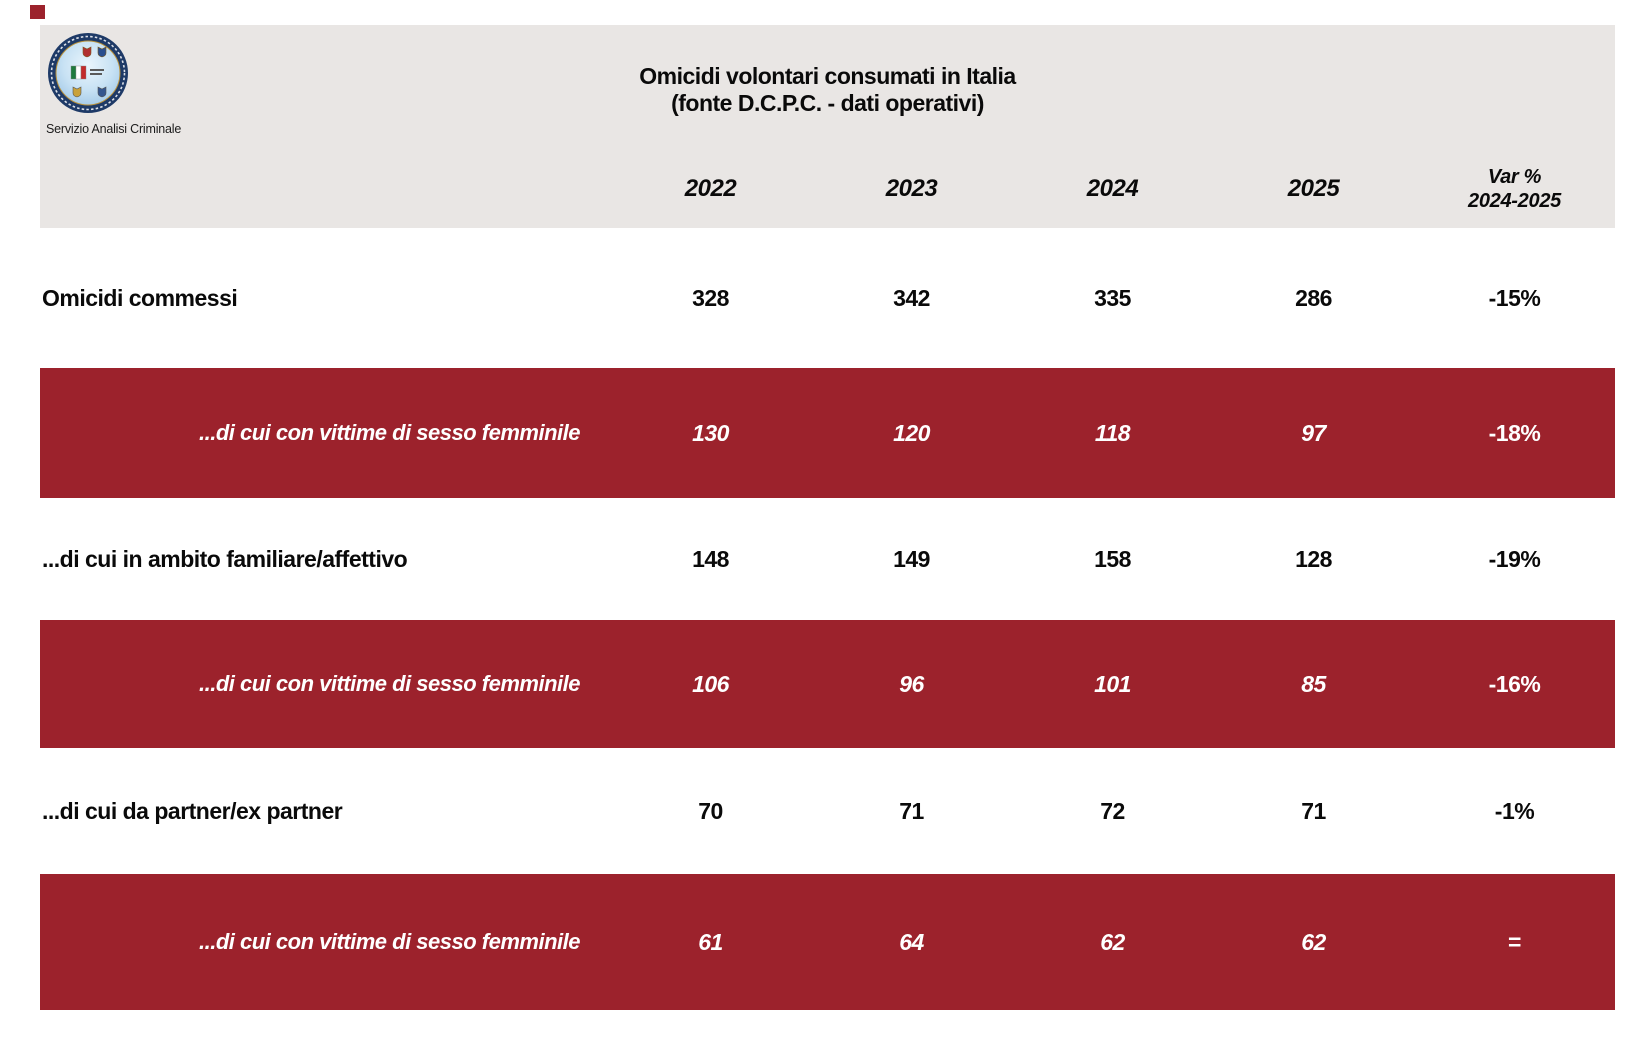 The width and height of the screenshot is (1642, 1046). I want to click on row-value: 149, so click(911, 558).